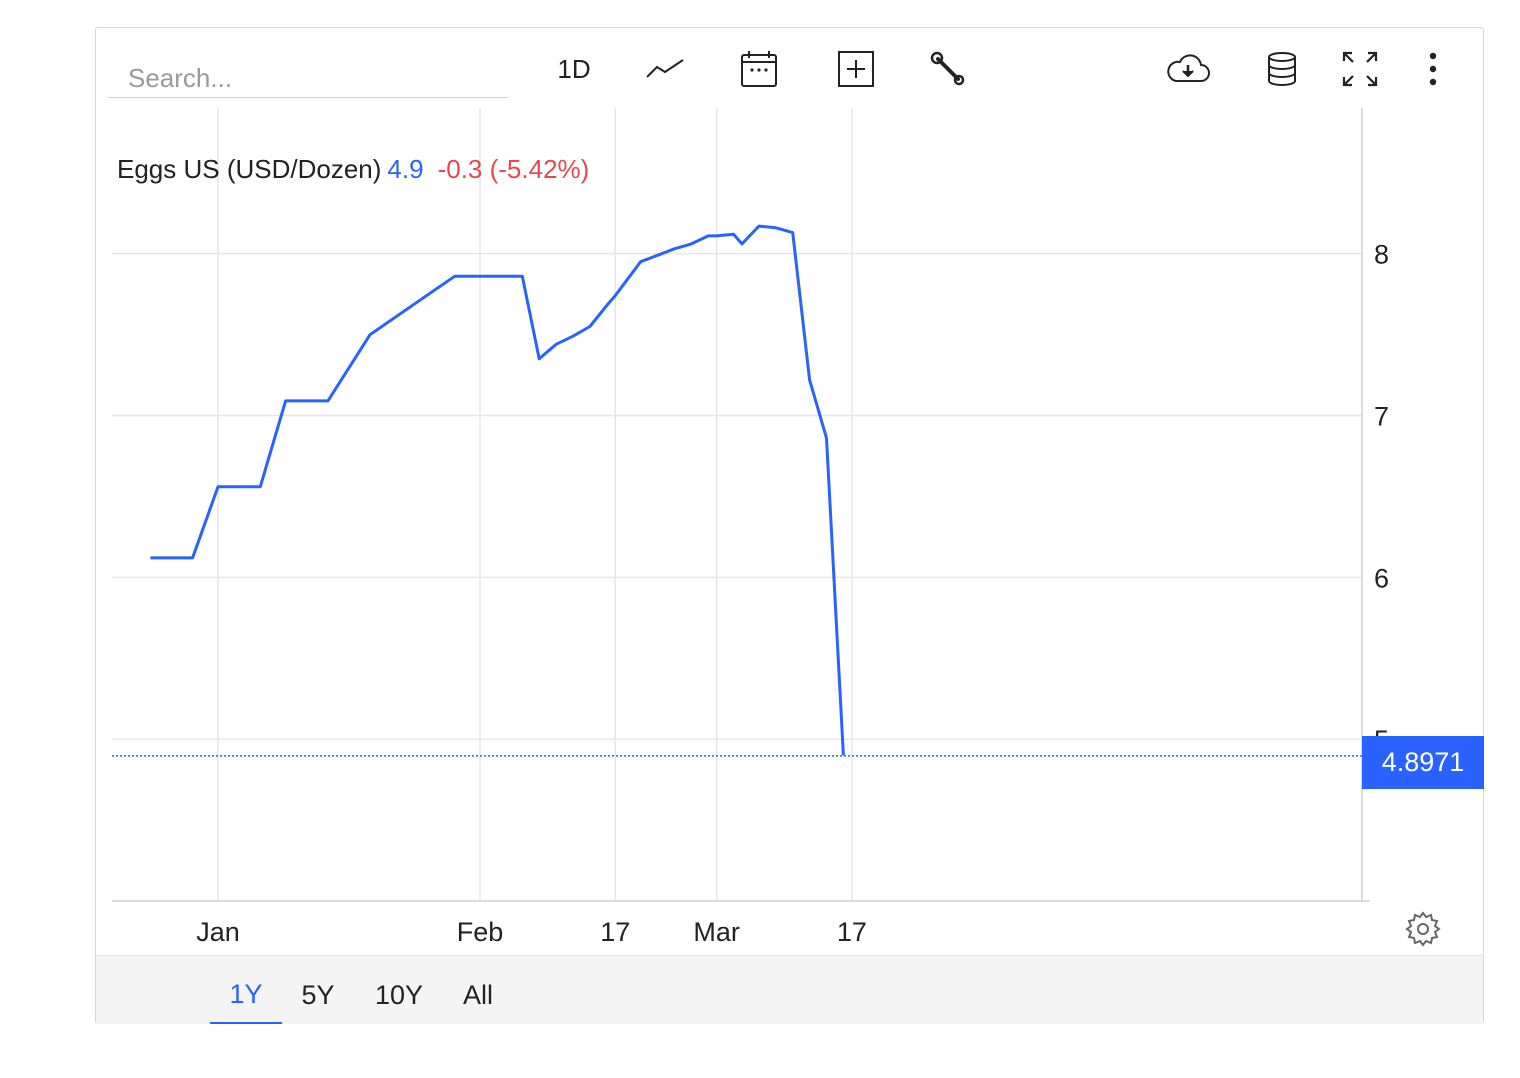 This screenshot has width=1520, height=1078. What do you see at coordinates (1433, 69) in the screenshot?
I see `more-vert-icon` at bounding box center [1433, 69].